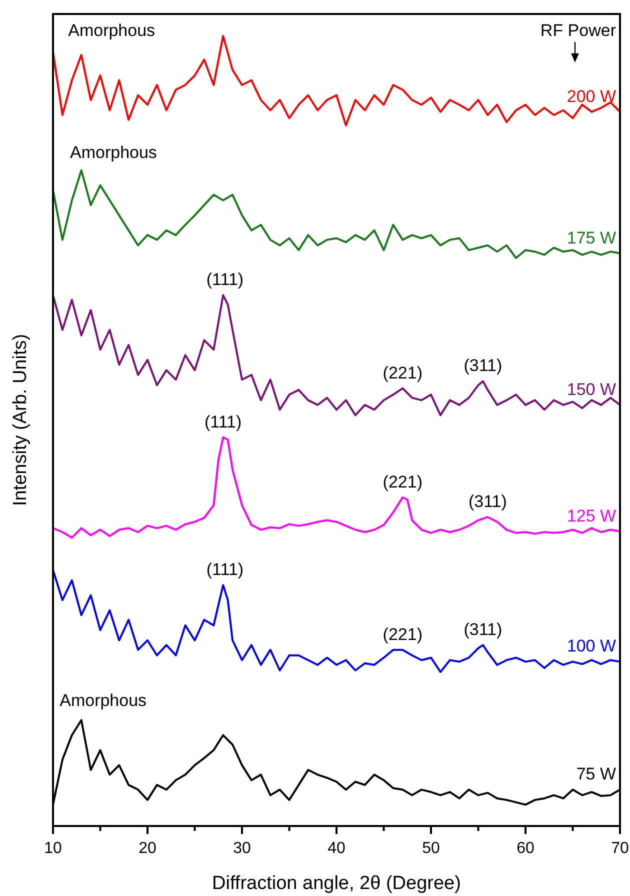 This screenshot has height=896, width=630. What do you see at coordinates (242, 848) in the screenshot?
I see `x-tick-label: 30` at bounding box center [242, 848].